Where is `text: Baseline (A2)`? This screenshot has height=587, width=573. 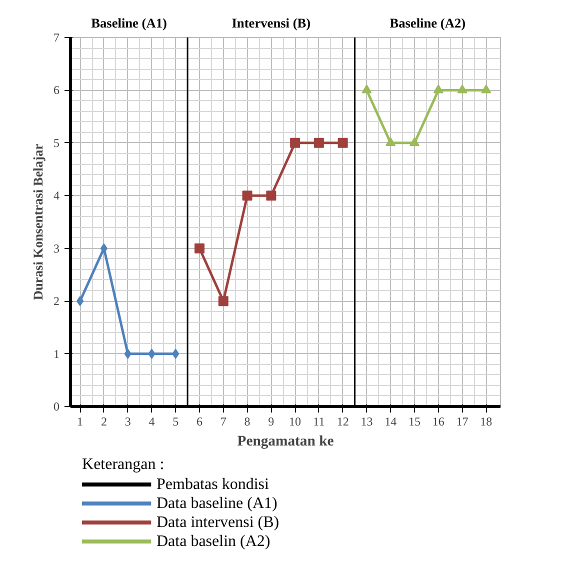 text: Baseline (A2) is located at coordinates (428, 22).